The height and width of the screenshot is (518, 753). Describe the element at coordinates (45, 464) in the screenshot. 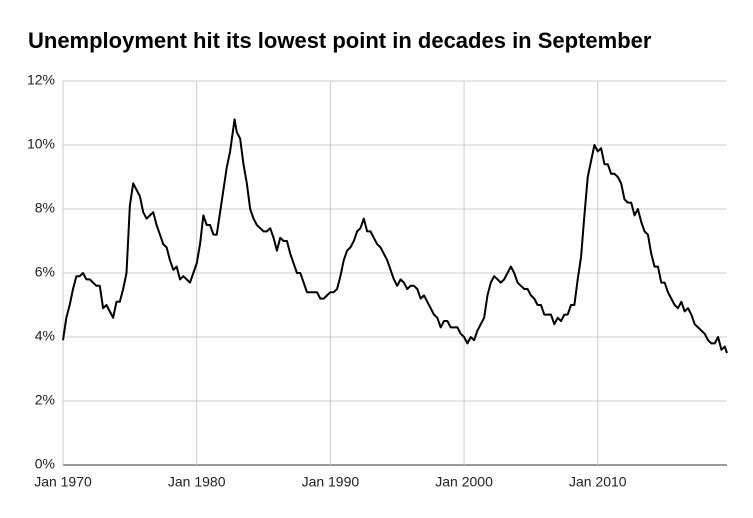

I see `y-tick-label: 0%` at that location.